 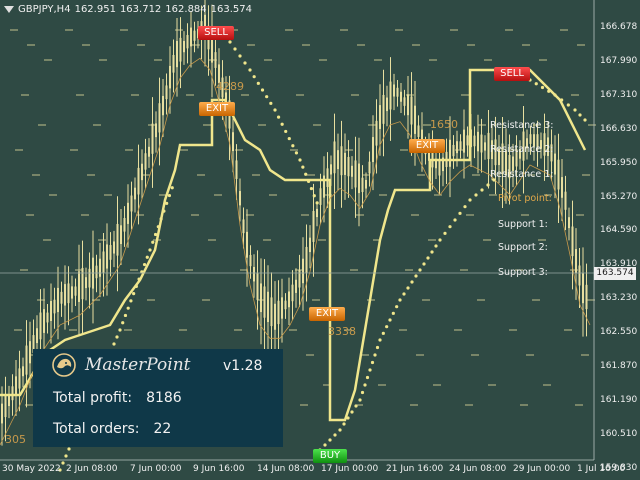 What do you see at coordinates (523, 247) in the screenshot?
I see `support-2-label: Support 2:` at bounding box center [523, 247].